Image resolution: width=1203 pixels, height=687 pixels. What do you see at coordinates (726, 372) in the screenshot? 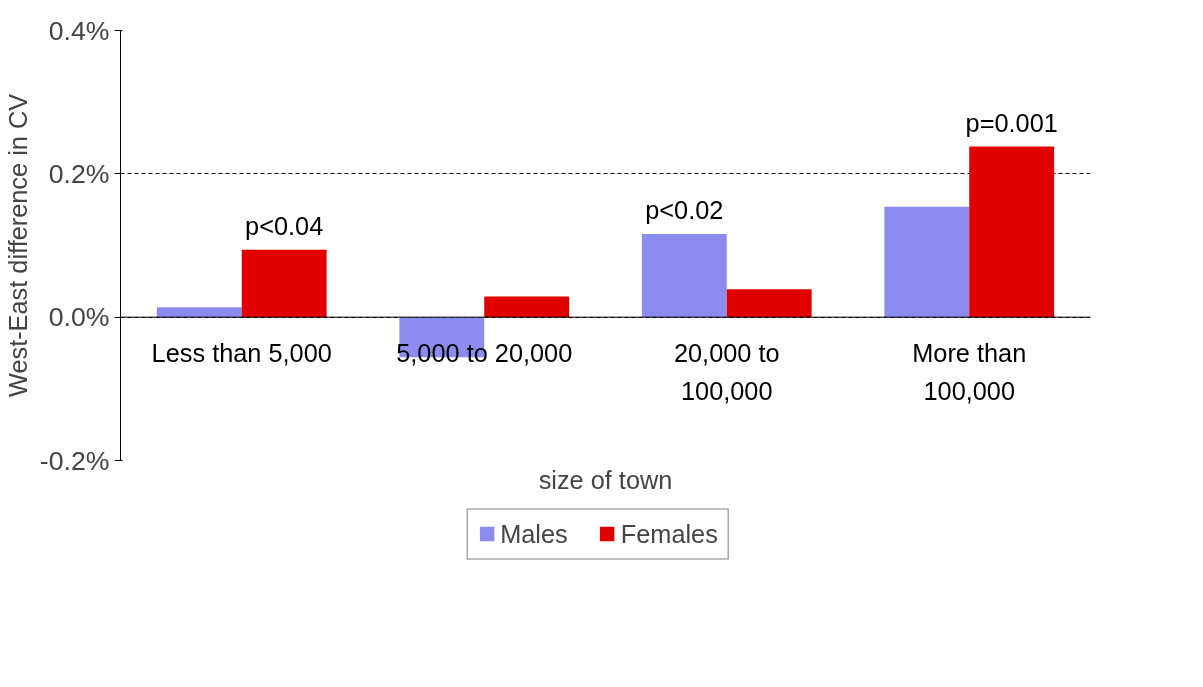
I see `x-tick-label: 20,000 to 100,000` at bounding box center [726, 372].